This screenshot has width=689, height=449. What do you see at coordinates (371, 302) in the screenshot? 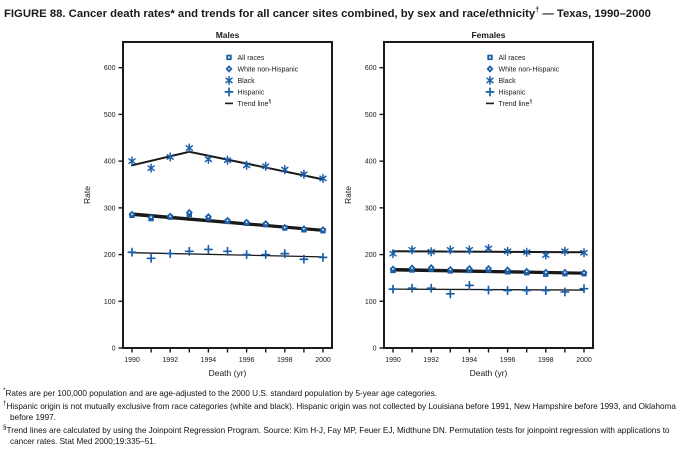
I see `y-tick-label: 100` at bounding box center [371, 302].